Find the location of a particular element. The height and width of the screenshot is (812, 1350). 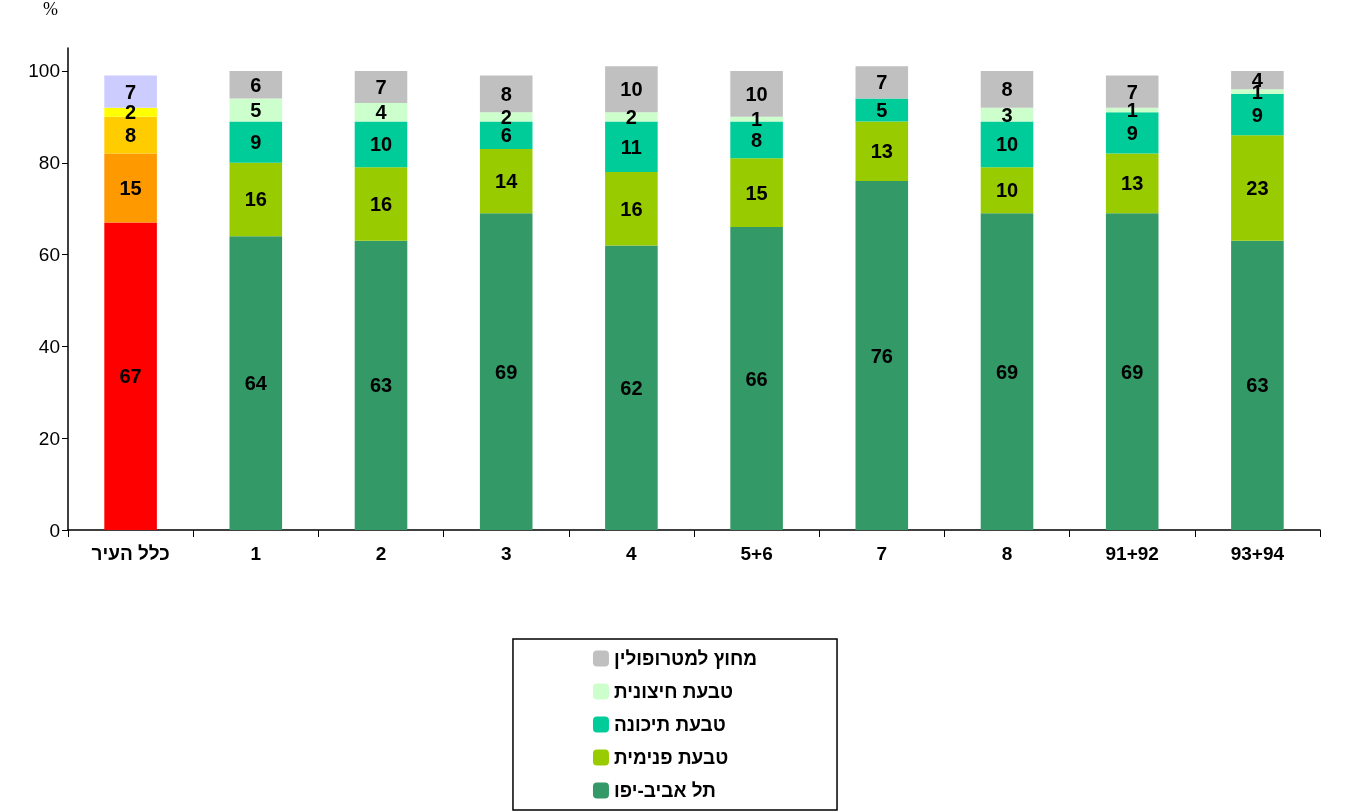

data-label: 66 is located at coordinates (756, 378).